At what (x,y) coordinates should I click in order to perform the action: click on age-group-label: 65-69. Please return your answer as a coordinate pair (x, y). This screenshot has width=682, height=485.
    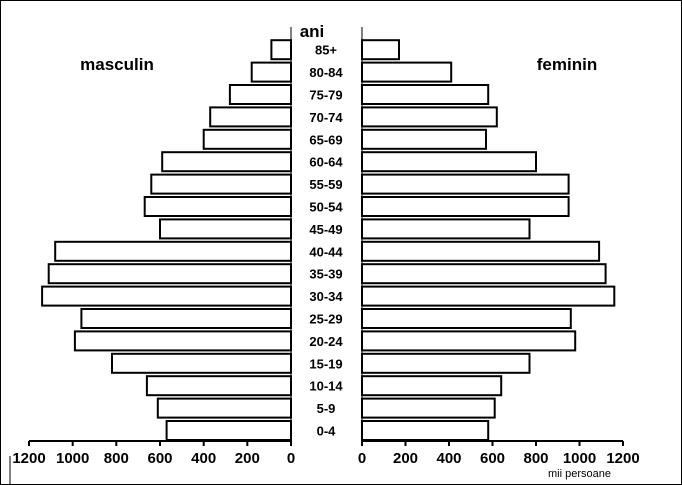
    Looking at the image, I should click on (325, 139).